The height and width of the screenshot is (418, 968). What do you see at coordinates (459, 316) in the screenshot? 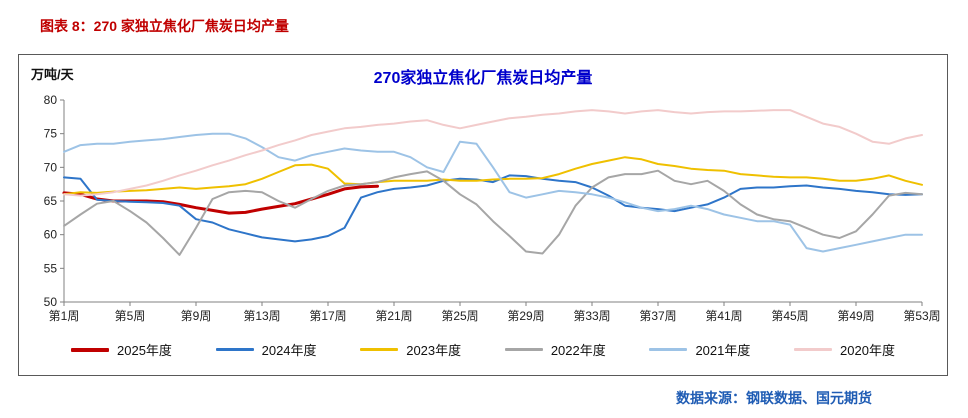
I see `x-tick-label: 第25周` at bounding box center [459, 316].